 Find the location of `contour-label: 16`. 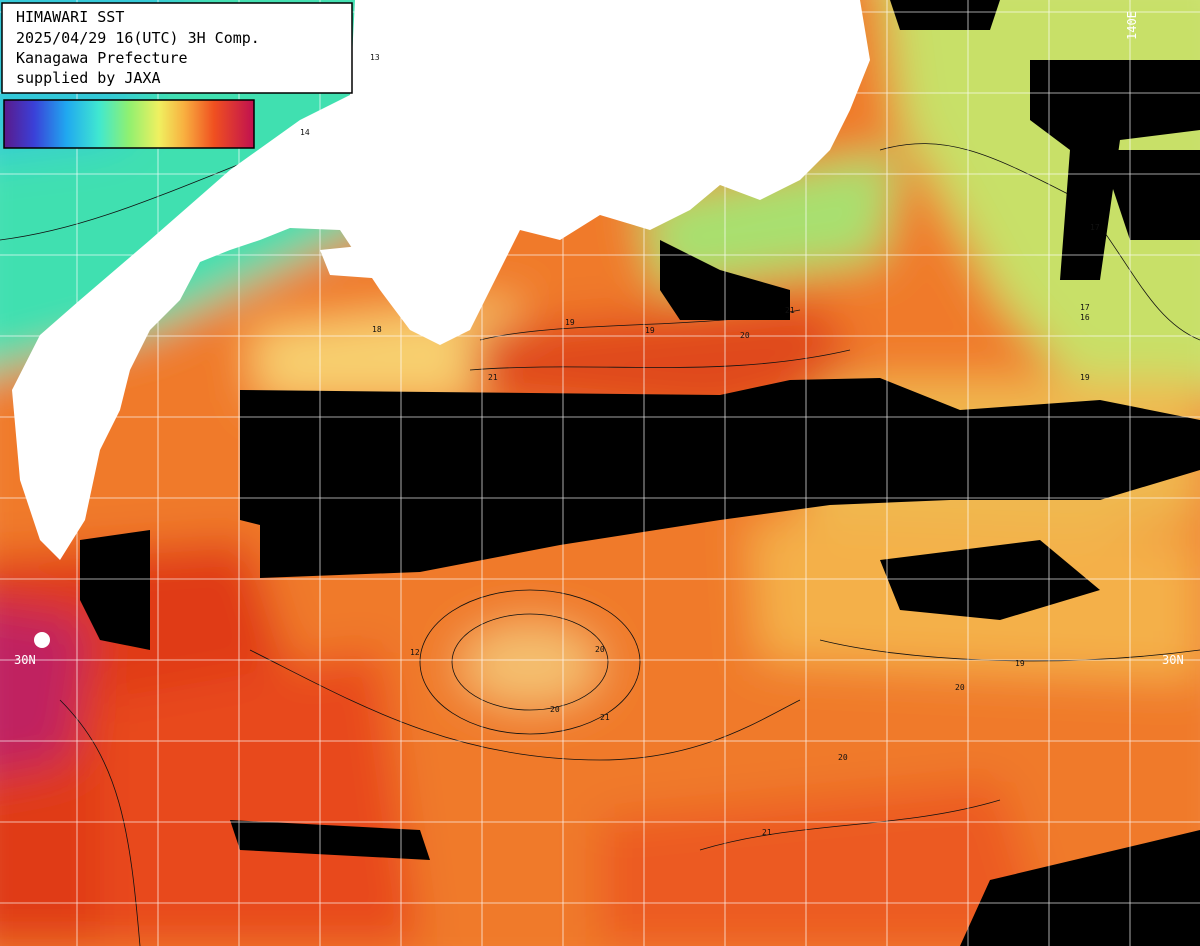

contour-label: 16 is located at coordinates (1085, 317).